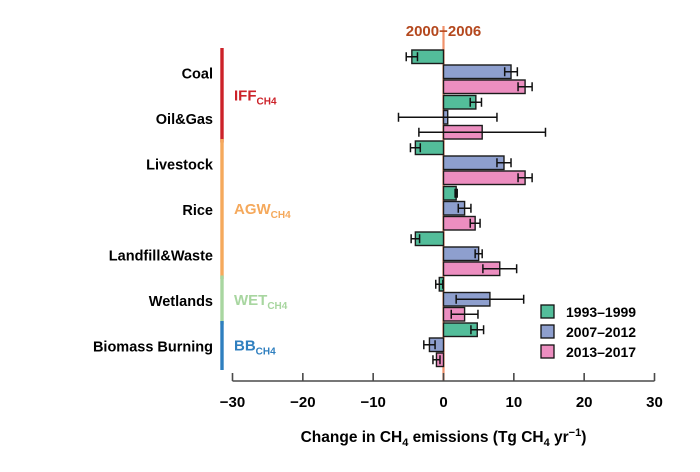  I want to click on bar-group-rice, so click(461, 208).